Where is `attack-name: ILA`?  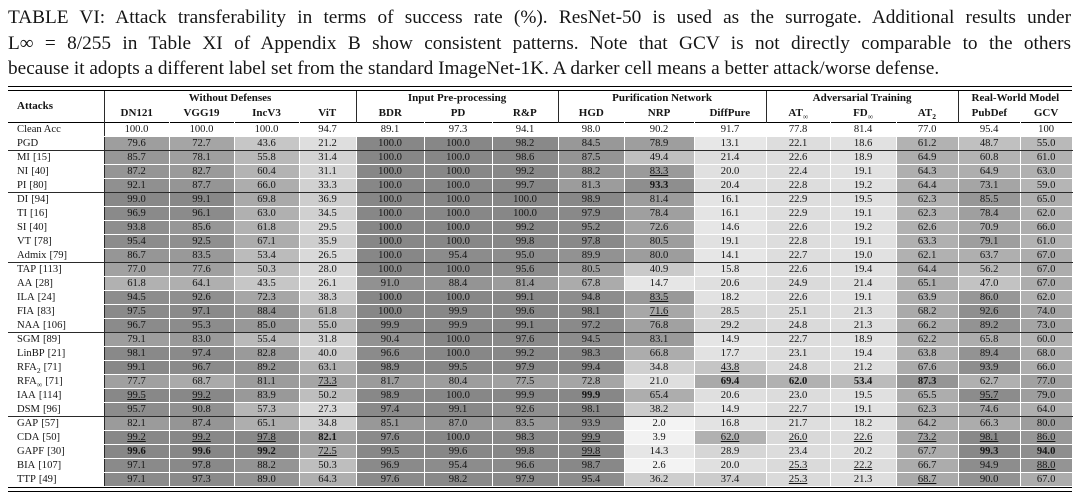
attack-name: ILA is located at coordinates (26, 297).